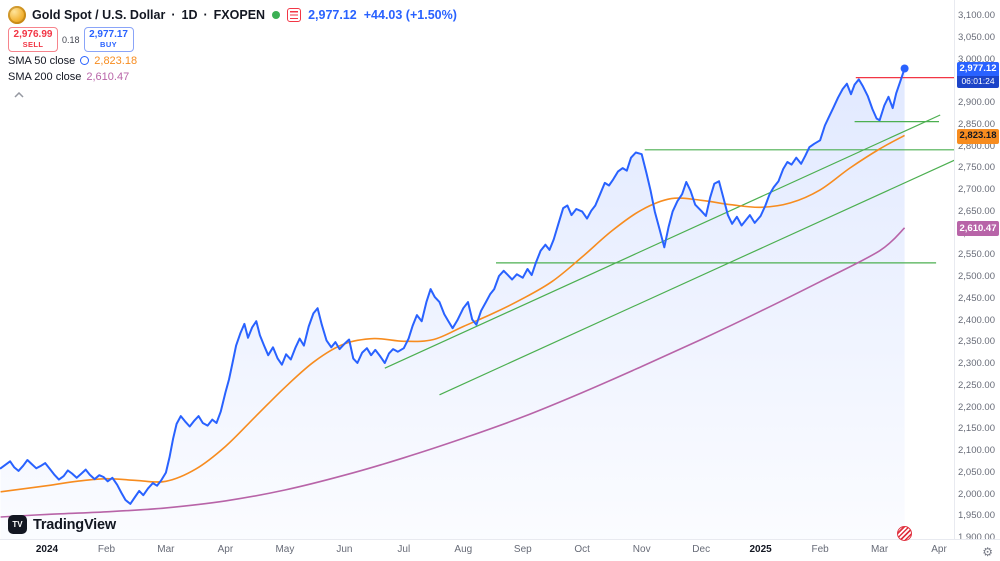 The image size is (1000, 561). What do you see at coordinates (33, 44) in the screenshot?
I see `sell-label: SELL` at bounding box center [33, 44].